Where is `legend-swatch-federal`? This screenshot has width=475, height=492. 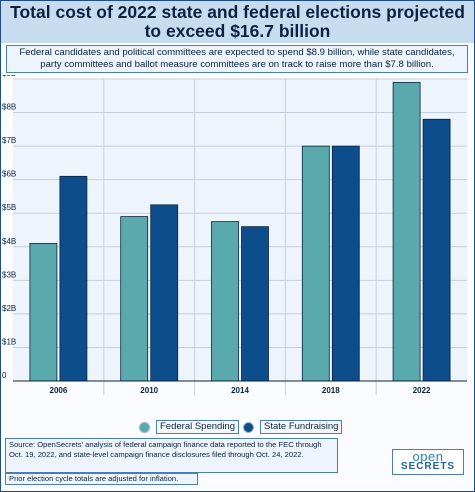 legend-swatch-federal is located at coordinates (144, 427).